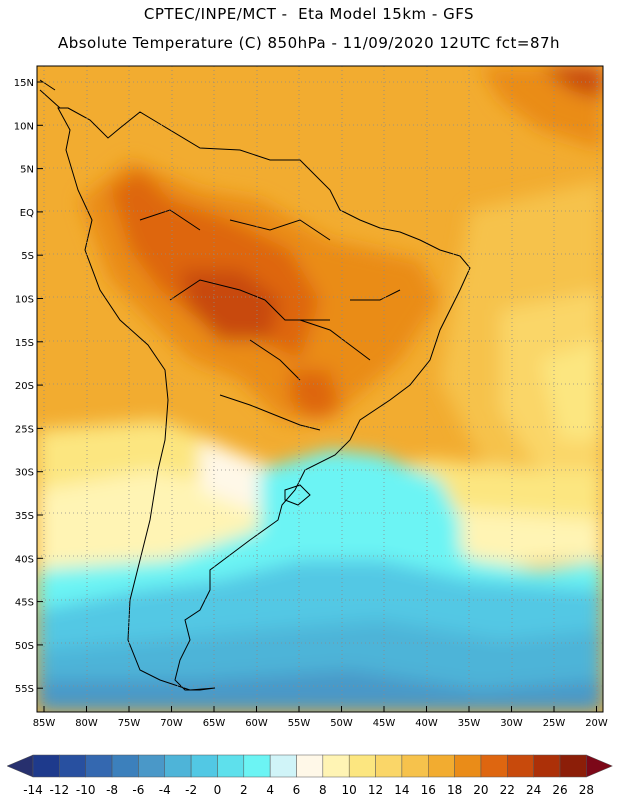 The height and width of the screenshot is (800, 618). I want to click on lat-tick-label: 10N, so click(24, 126).